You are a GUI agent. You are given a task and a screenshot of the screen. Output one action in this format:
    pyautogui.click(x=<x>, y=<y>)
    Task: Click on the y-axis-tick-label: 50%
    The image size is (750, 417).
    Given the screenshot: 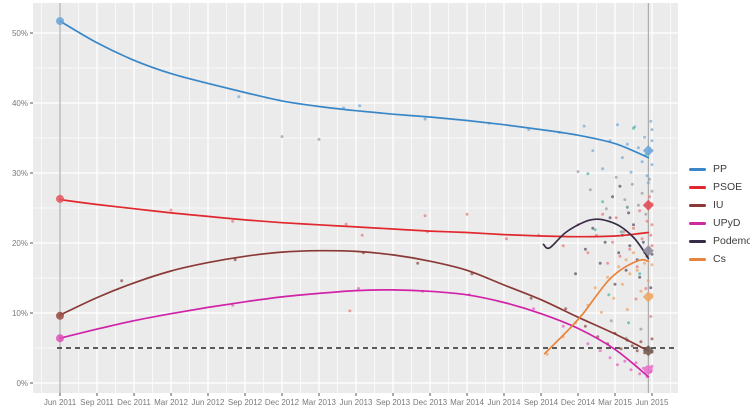 What is the action you would take?
    pyautogui.click(x=20, y=33)
    